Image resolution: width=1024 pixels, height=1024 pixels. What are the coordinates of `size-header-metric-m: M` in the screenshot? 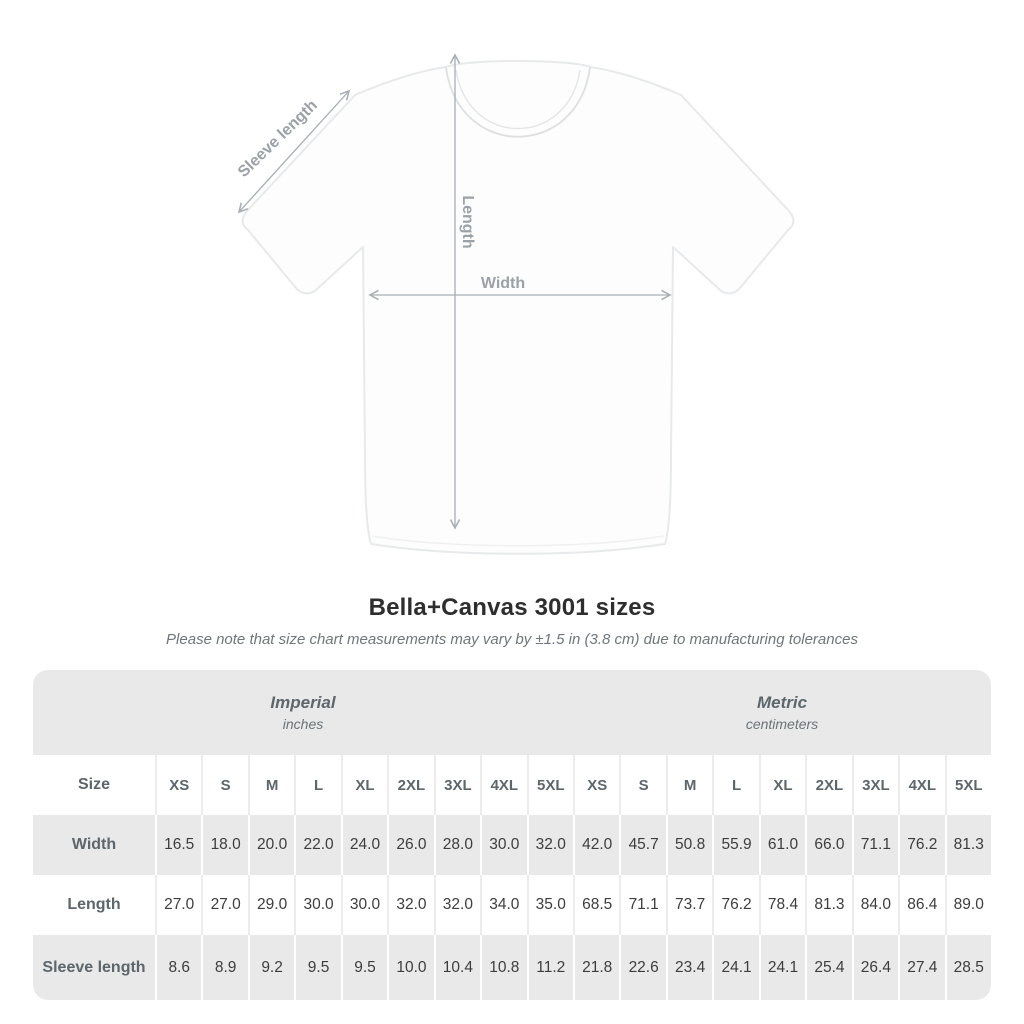 It's located at (688, 785).